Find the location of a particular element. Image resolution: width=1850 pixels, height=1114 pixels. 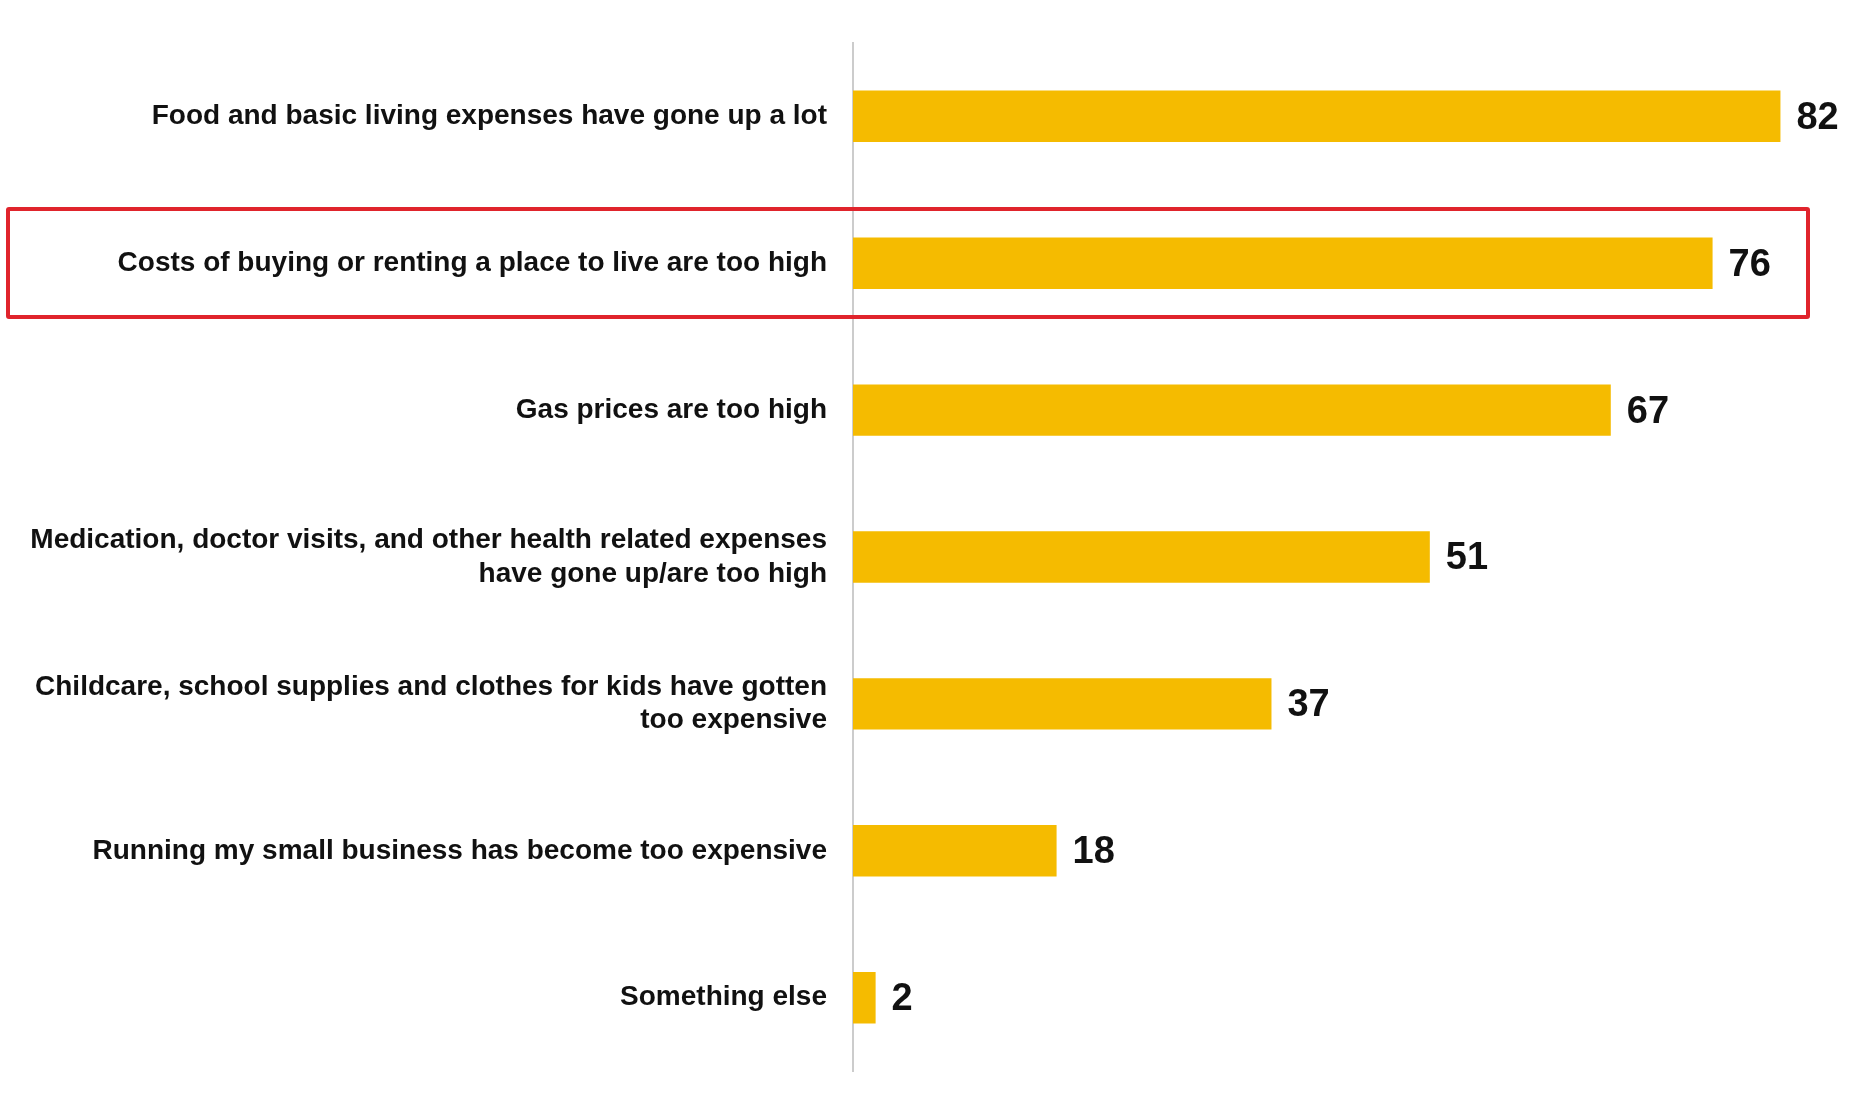

y-tick-label: Running my small business has become too expensive is located at coordinates (459, 849).